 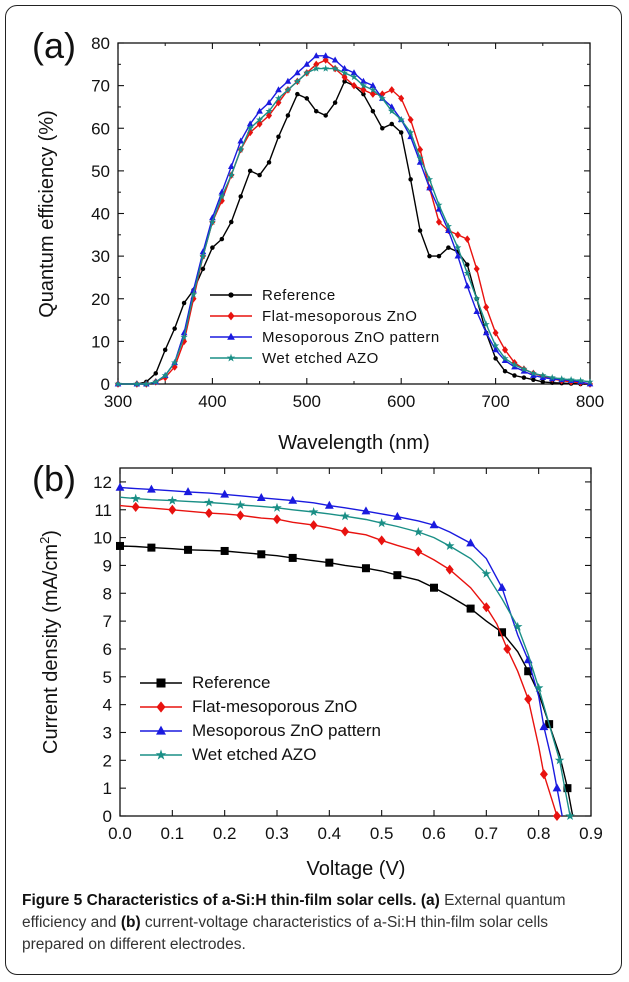 What do you see at coordinates (100, 299) in the screenshot?
I see `y-tick-label: 20` at bounding box center [100, 299].